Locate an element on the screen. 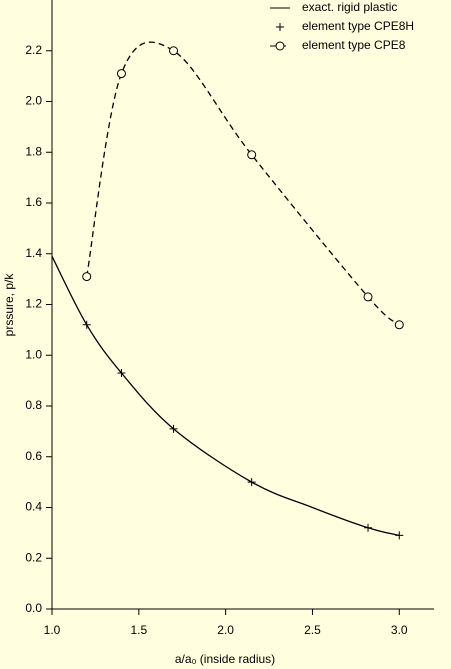 The image size is (451, 669). y-tick-label: 0.0 is located at coordinates (33, 608).